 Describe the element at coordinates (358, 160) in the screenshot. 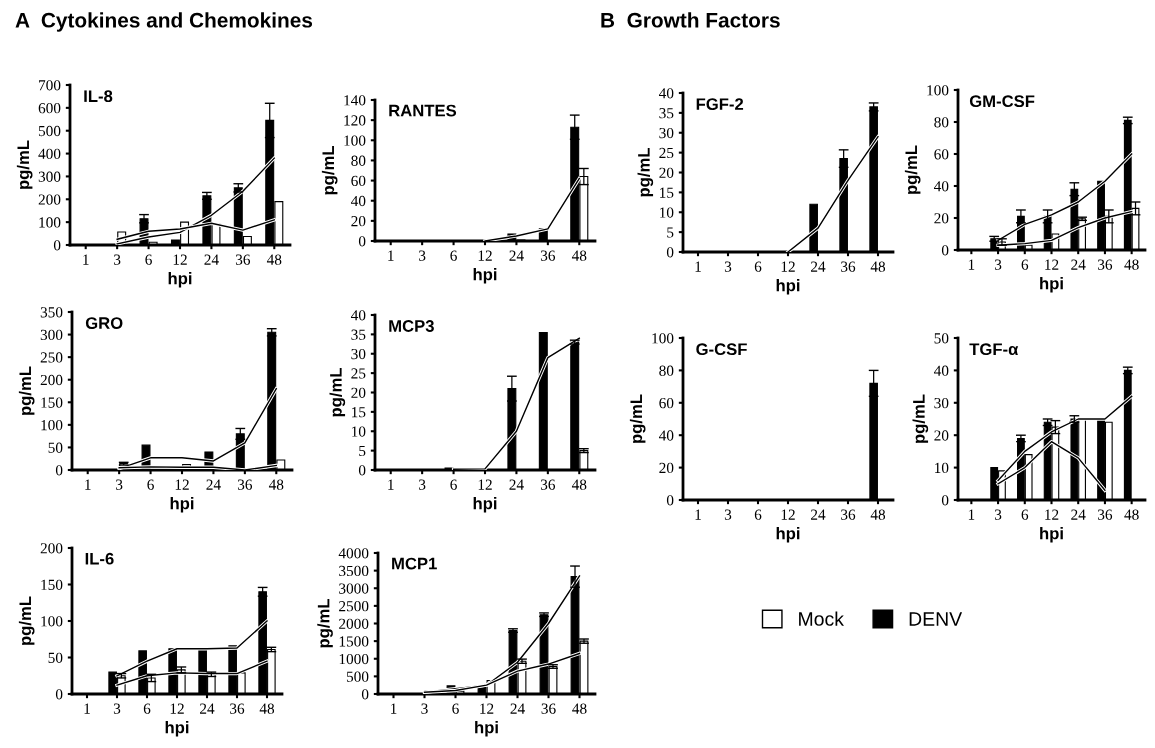

I see `y-tick-label: 80` at that location.